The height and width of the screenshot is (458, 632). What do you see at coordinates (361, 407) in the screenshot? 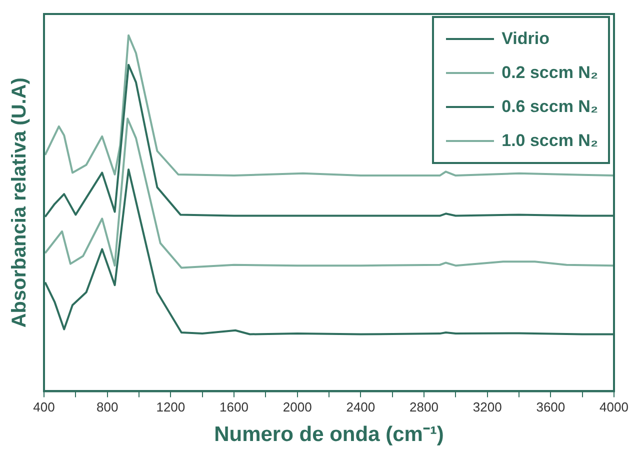
I see `x-tick-label: 2400` at bounding box center [361, 407].